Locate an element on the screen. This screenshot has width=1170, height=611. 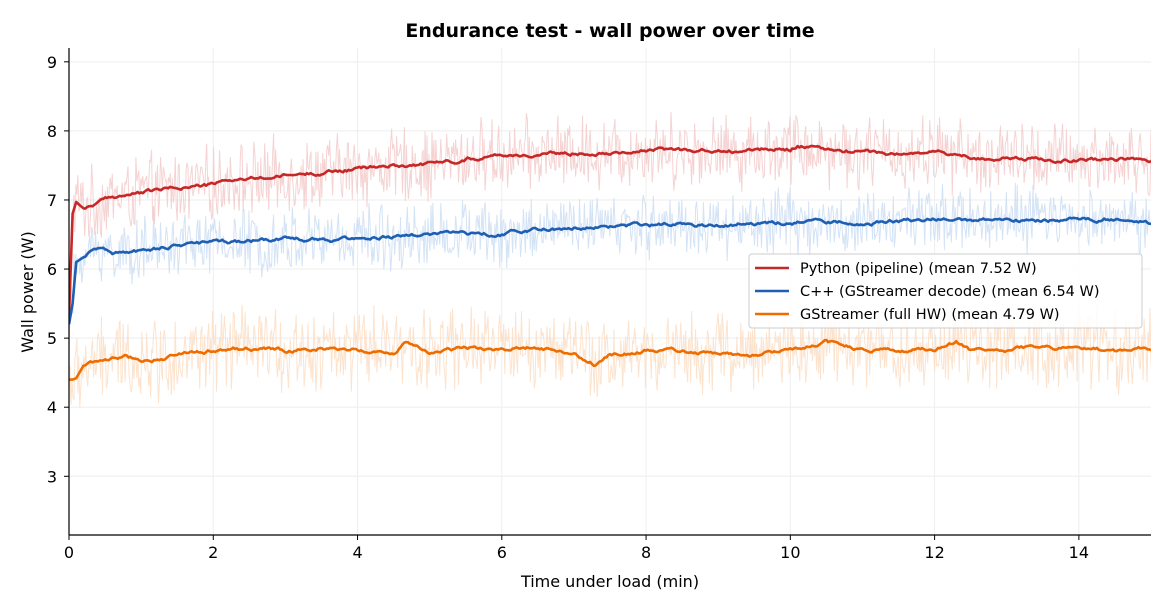
chart-title: Endurance test - wall power over time is located at coordinates (609, 31).